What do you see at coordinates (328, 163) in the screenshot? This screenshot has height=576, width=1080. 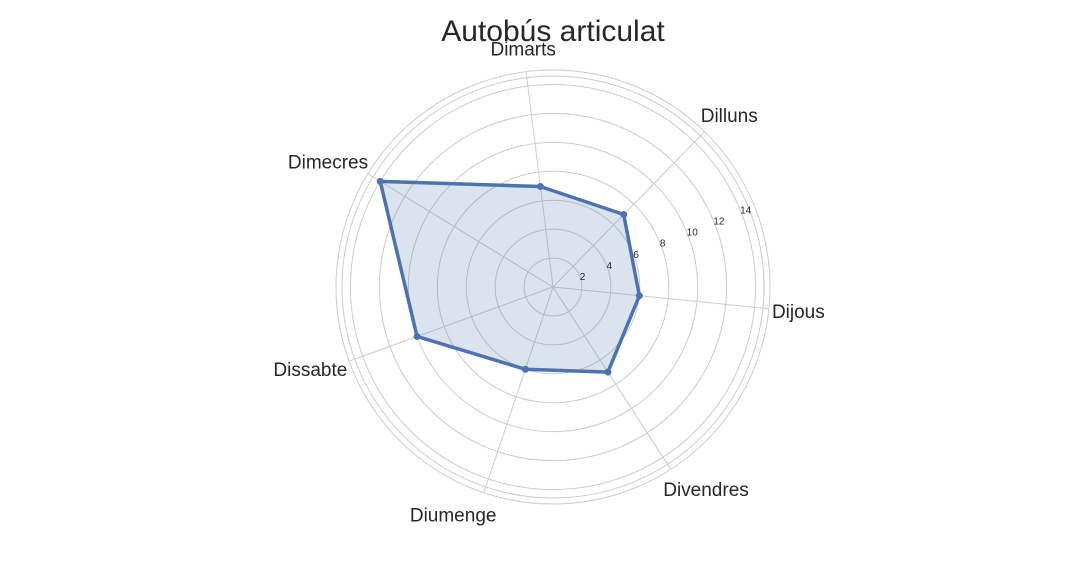 I see `category-label: Dimecres` at bounding box center [328, 163].